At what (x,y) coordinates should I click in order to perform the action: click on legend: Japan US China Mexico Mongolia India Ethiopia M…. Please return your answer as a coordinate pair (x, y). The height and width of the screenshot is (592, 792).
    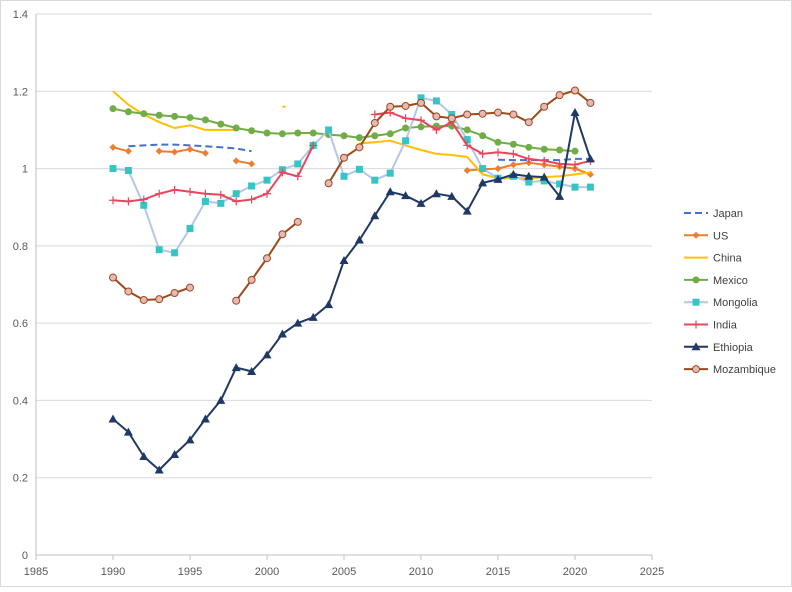
    Looking at the image, I should click on (730, 292).